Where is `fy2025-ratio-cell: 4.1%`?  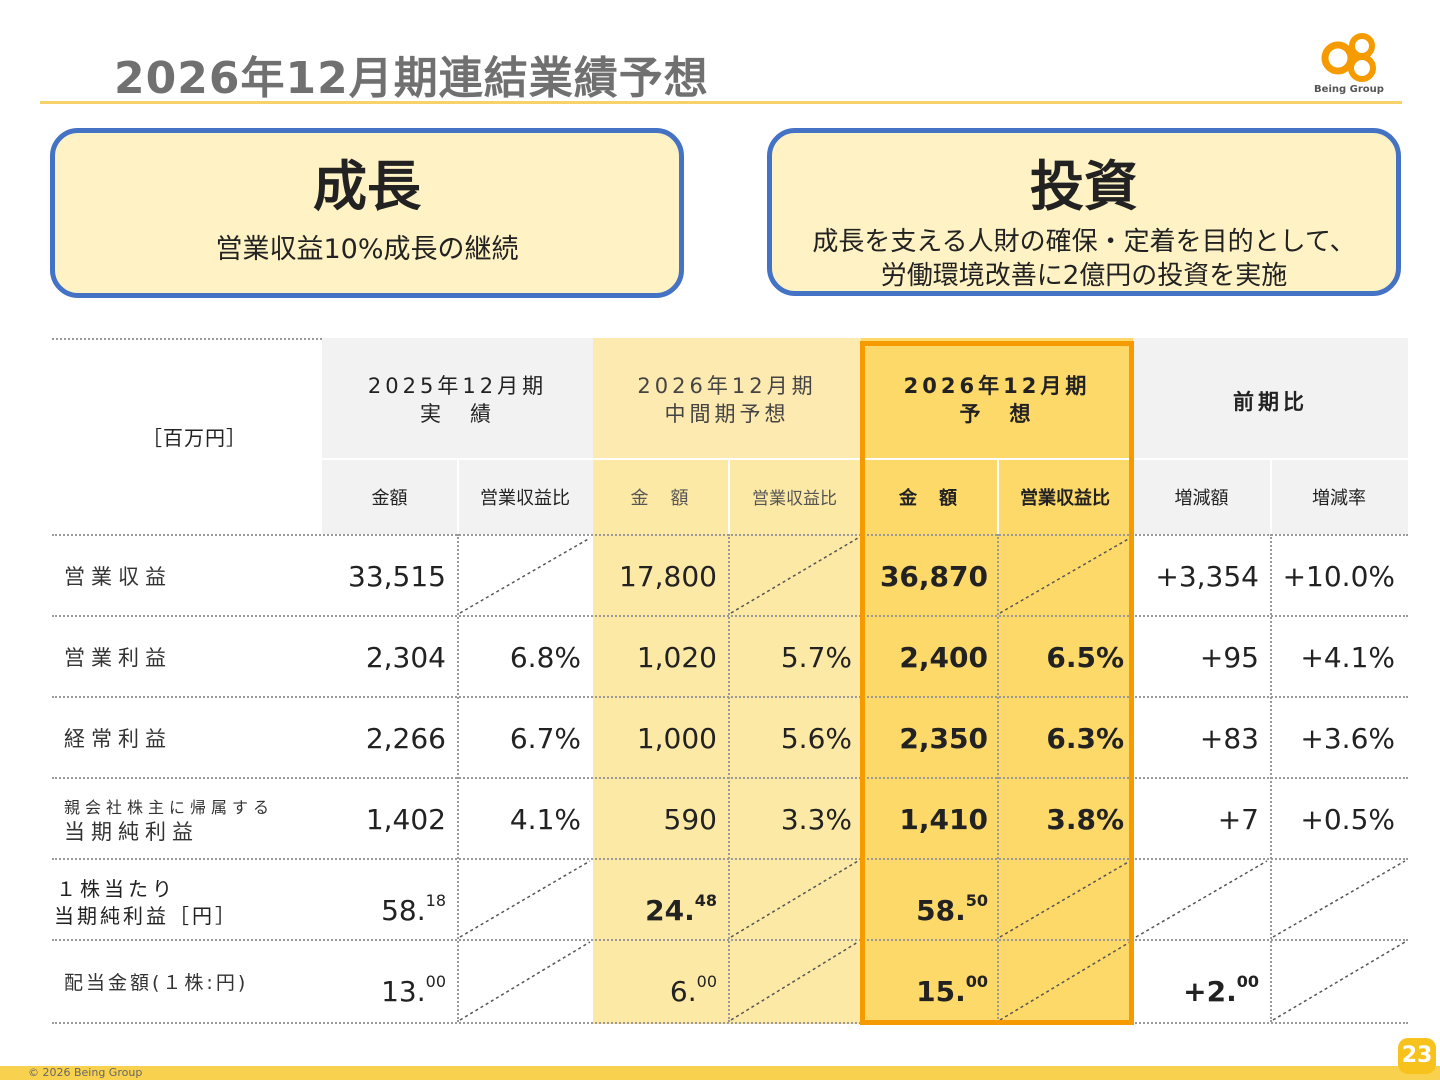 fy2025-ratio-cell: 4.1% is located at coordinates (545, 819).